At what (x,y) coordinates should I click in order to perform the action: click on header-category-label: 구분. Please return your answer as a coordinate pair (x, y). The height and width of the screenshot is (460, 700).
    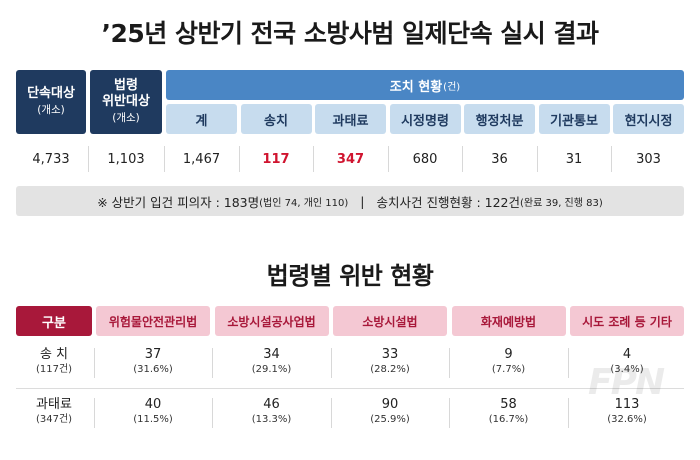
    Looking at the image, I should click on (54, 323).